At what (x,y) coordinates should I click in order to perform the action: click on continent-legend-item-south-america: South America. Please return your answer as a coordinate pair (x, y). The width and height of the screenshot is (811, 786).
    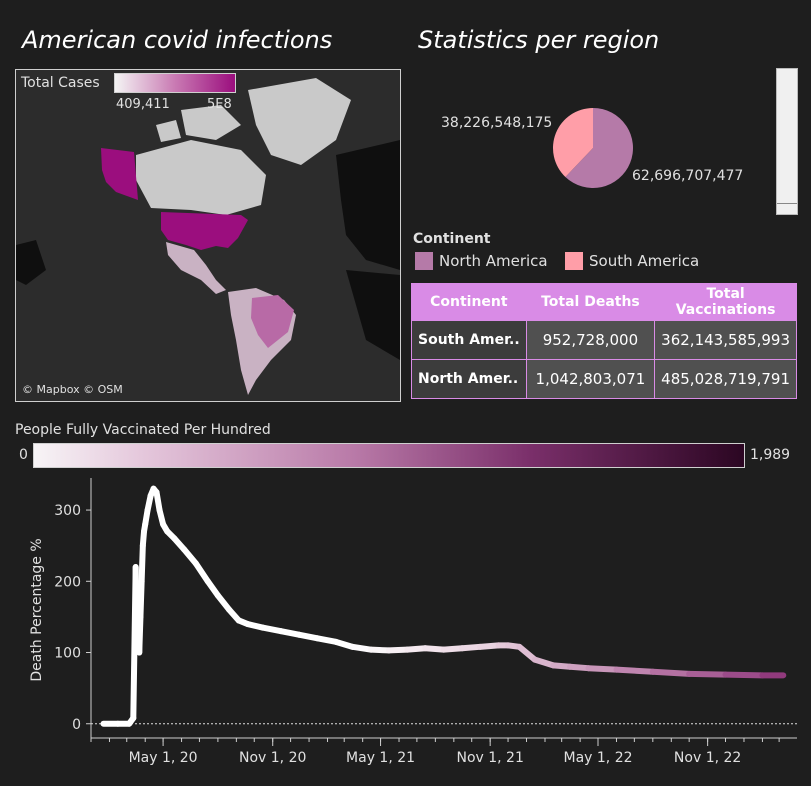
    Looking at the image, I should click on (632, 261).